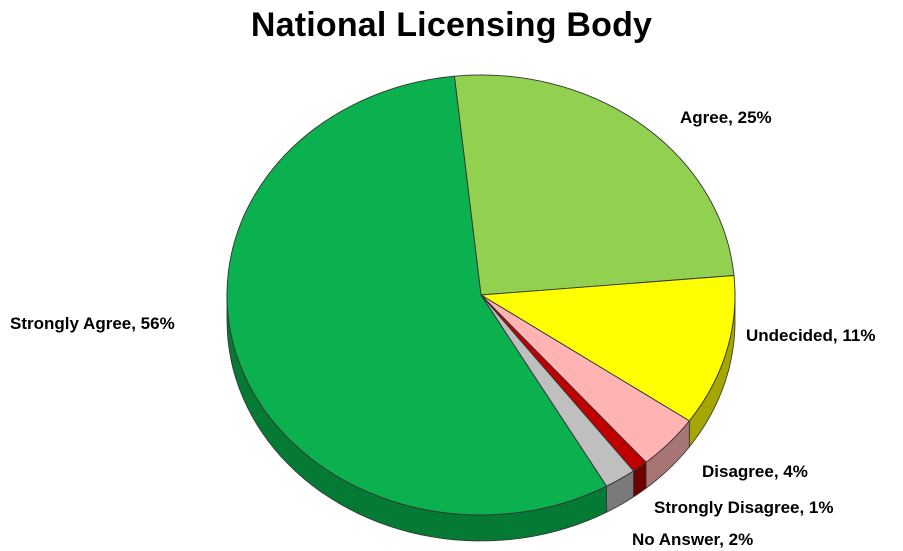 Image resolution: width=903 pixels, height=551 pixels. What do you see at coordinates (692, 539) in the screenshot?
I see `slice-label-no-answer: No Answer, 2%` at bounding box center [692, 539].